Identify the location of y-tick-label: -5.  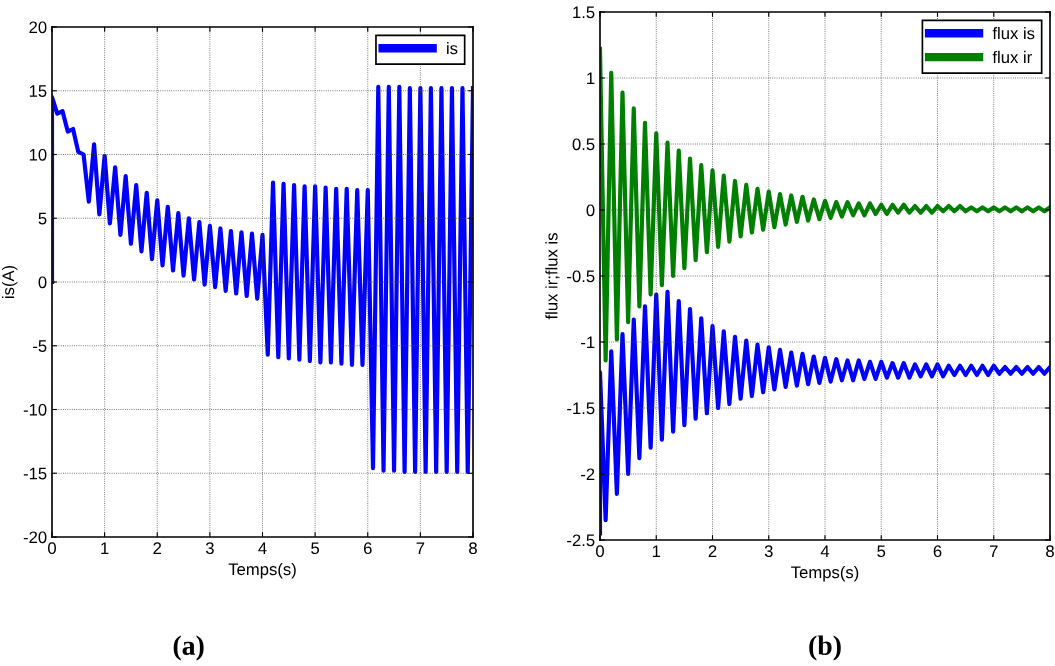
(40, 346).